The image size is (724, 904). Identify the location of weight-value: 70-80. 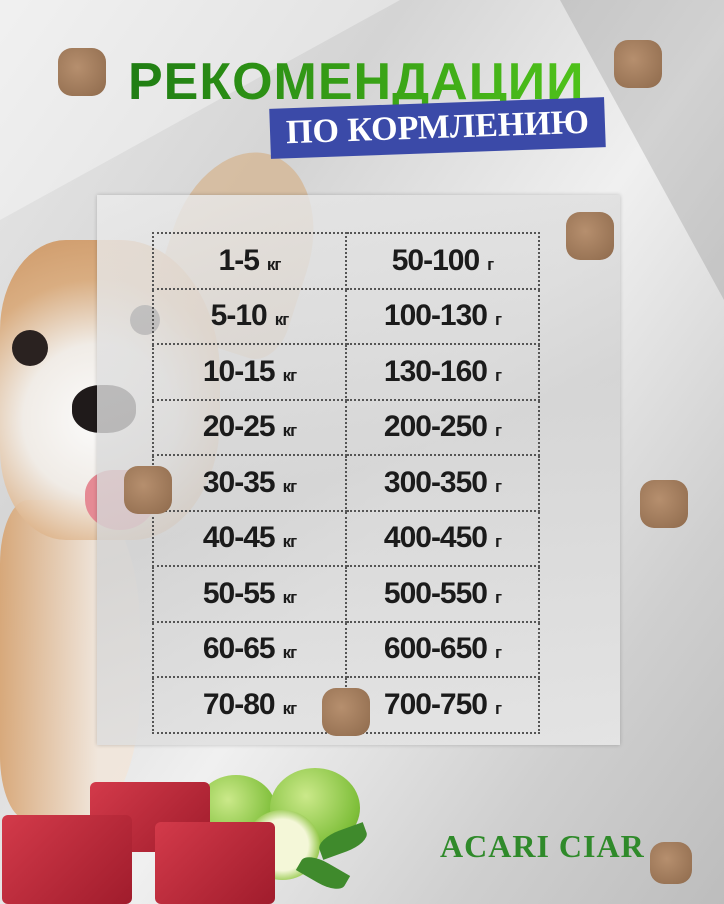
(239, 704).